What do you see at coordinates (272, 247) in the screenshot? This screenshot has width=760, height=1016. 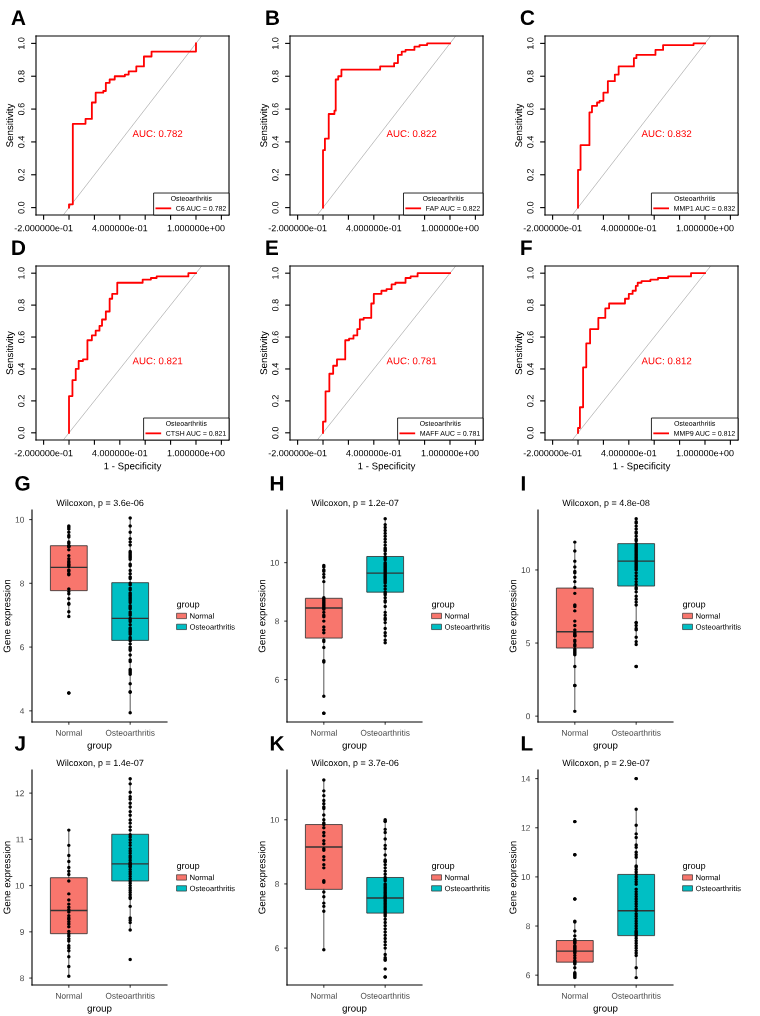 I see `chart-title: E` at bounding box center [272, 247].